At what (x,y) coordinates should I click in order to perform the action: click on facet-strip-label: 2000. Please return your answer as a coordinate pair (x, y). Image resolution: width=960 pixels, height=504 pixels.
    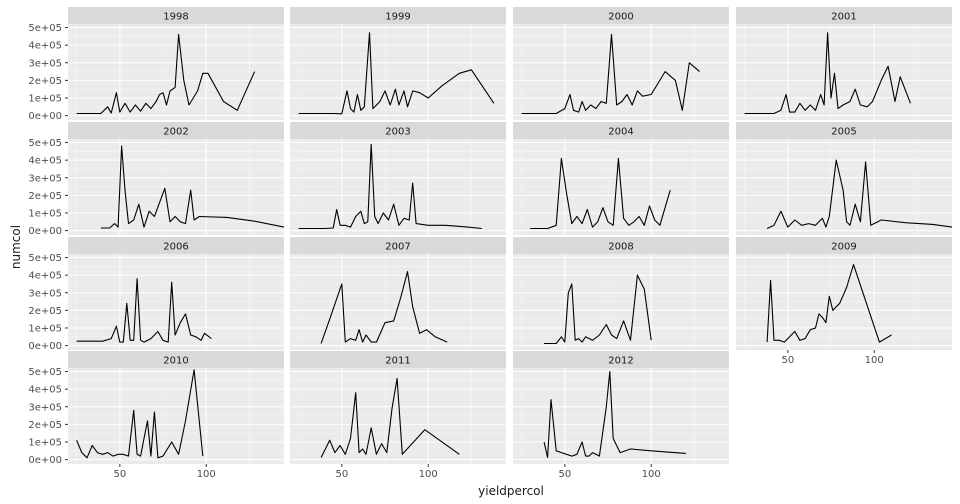
    Looking at the image, I should click on (620, 17).